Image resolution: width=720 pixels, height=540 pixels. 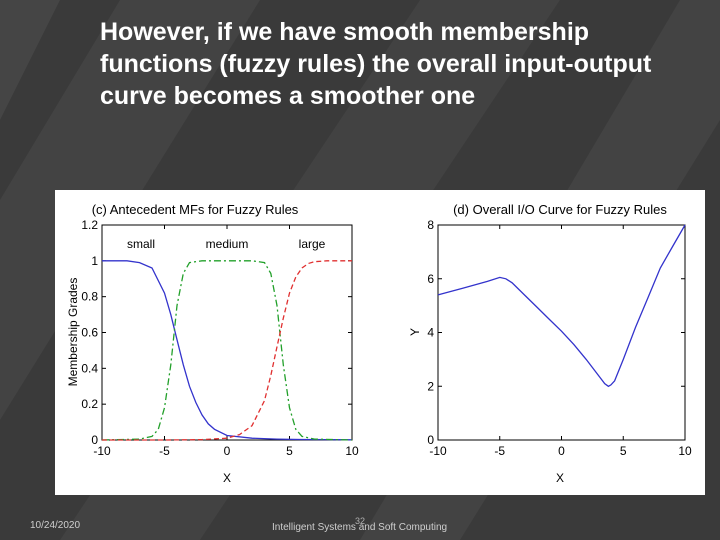 I want to click on chart-d-axes-box, so click(x=561, y=332).